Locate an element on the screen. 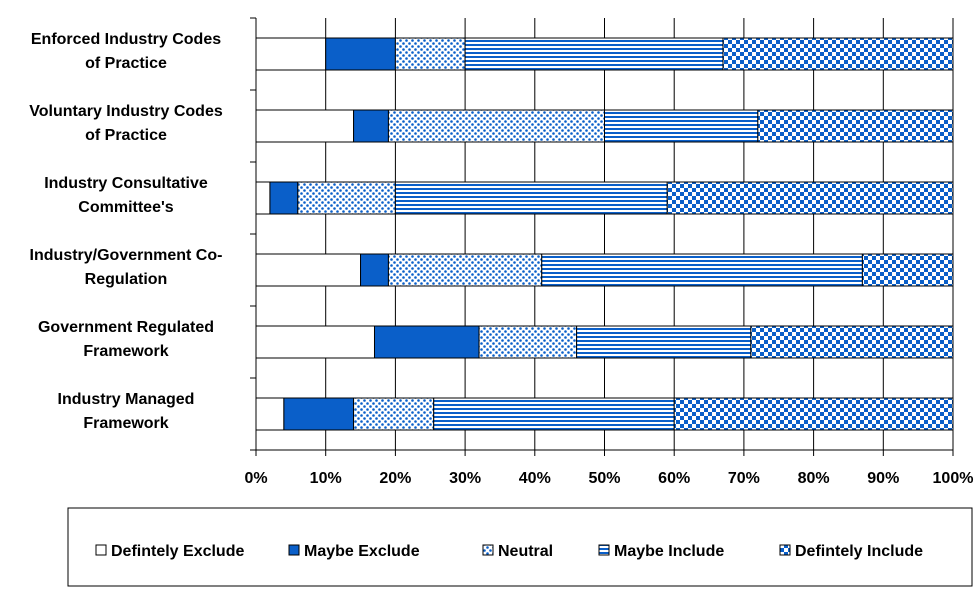 The image size is (978, 591). category-label: Industry Consultative Committee's is located at coordinates (126, 195).